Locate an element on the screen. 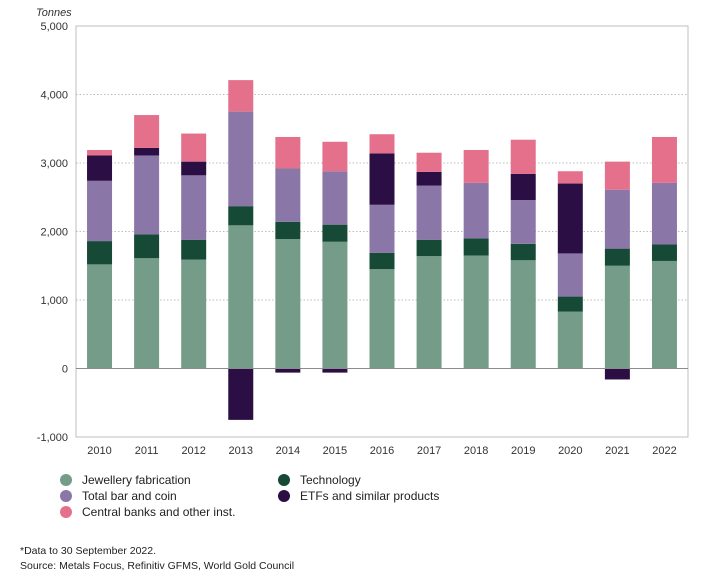  legend-label: Technology is located at coordinates (330, 479).